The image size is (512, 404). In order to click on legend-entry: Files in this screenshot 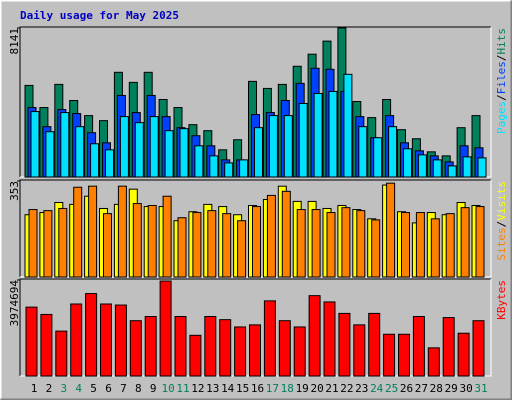, I will do `click(501, 77)`.